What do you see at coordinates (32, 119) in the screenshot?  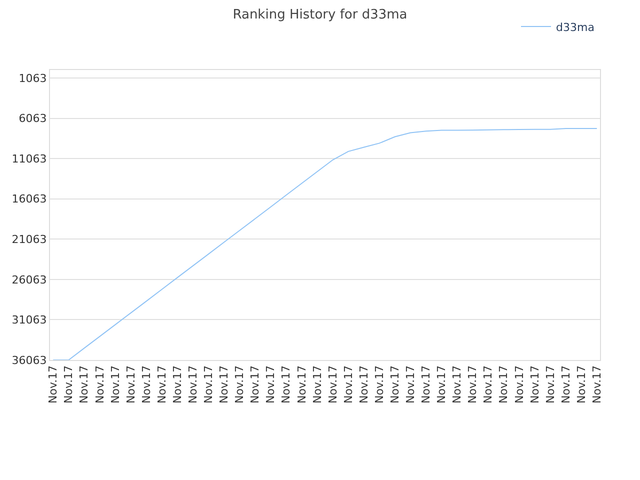 I see `y-tick-label: 6063` at bounding box center [32, 119].